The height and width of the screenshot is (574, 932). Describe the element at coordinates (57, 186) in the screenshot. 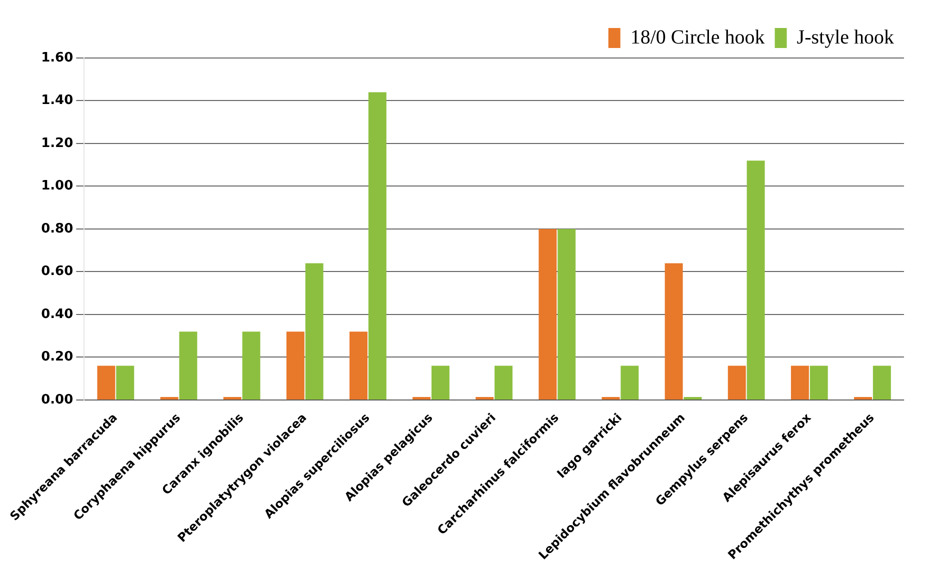

I see `y-tick-label: 1.00` at that location.